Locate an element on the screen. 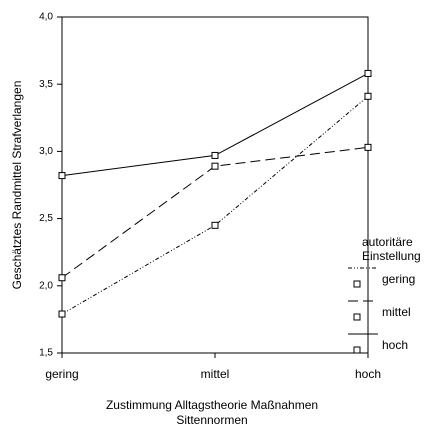 The height and width of the screenshot is (432, 442). y-tick-label: 3,5 is located at coordinates (46, 84).